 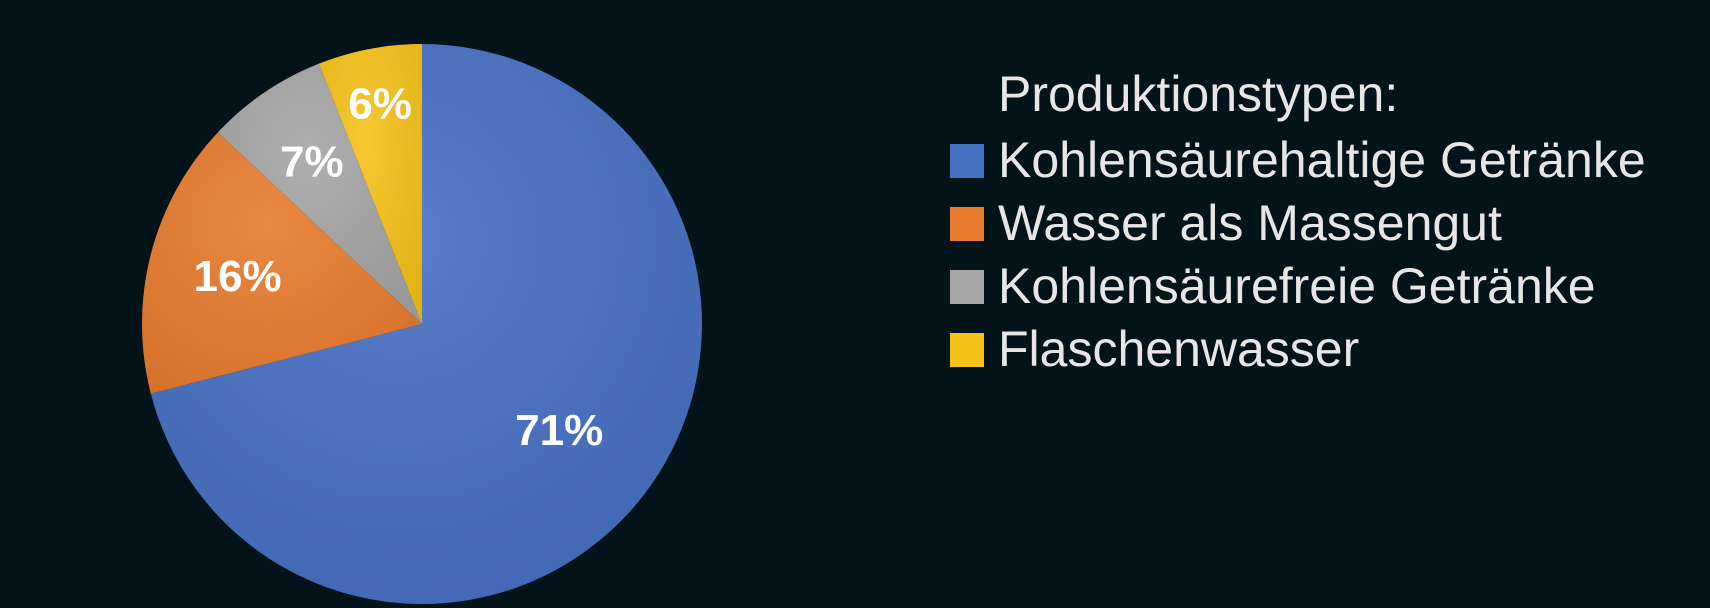 I want to click on legend-item-wasser-massengut: Wasser als Massengut, so click(x=1298, y=223).